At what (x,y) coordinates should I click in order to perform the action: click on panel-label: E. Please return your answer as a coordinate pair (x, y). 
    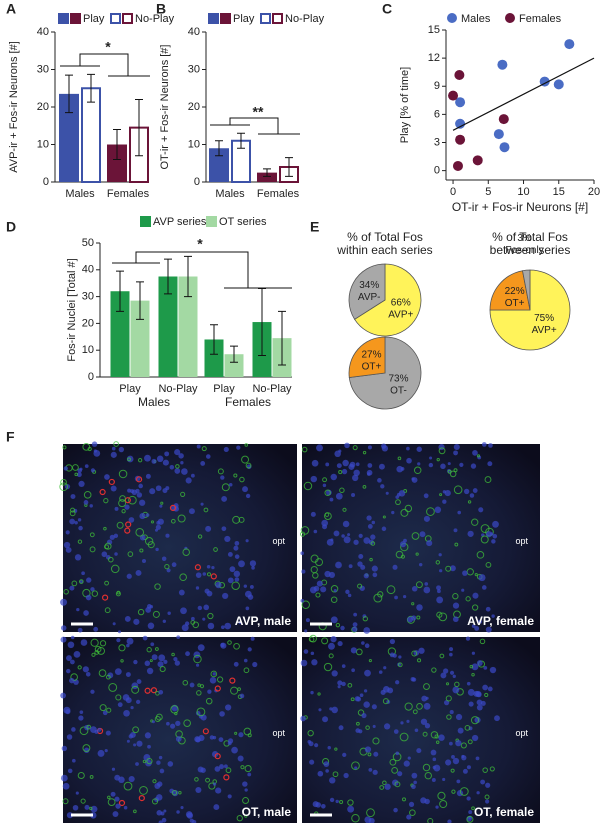
    Looking at the image, I should click on (314, 227).